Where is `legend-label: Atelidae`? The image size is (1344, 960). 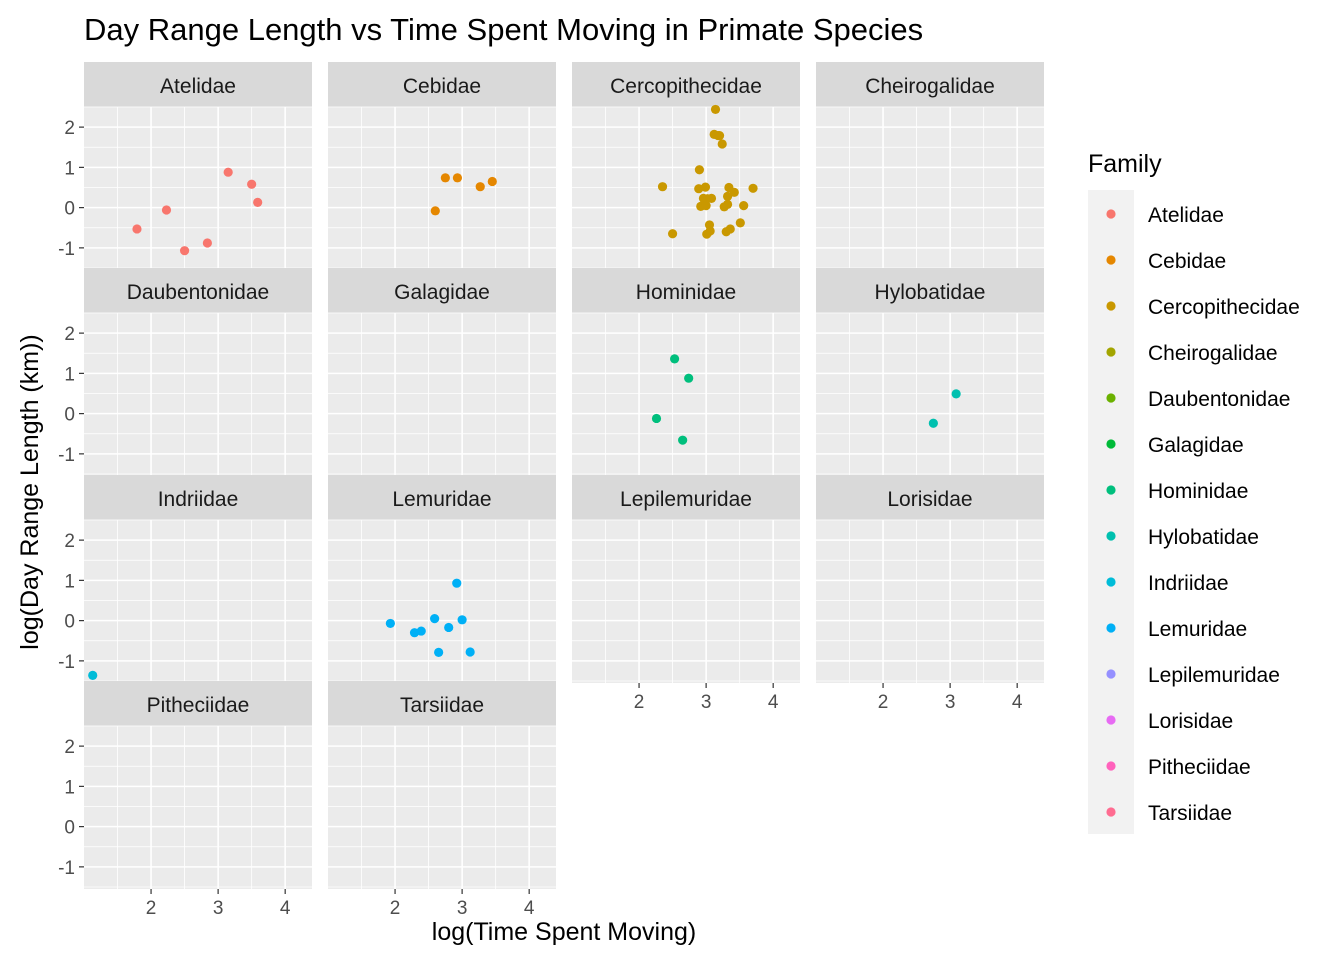 legend-label: Atelidae is located at coordinates (1186, 215).